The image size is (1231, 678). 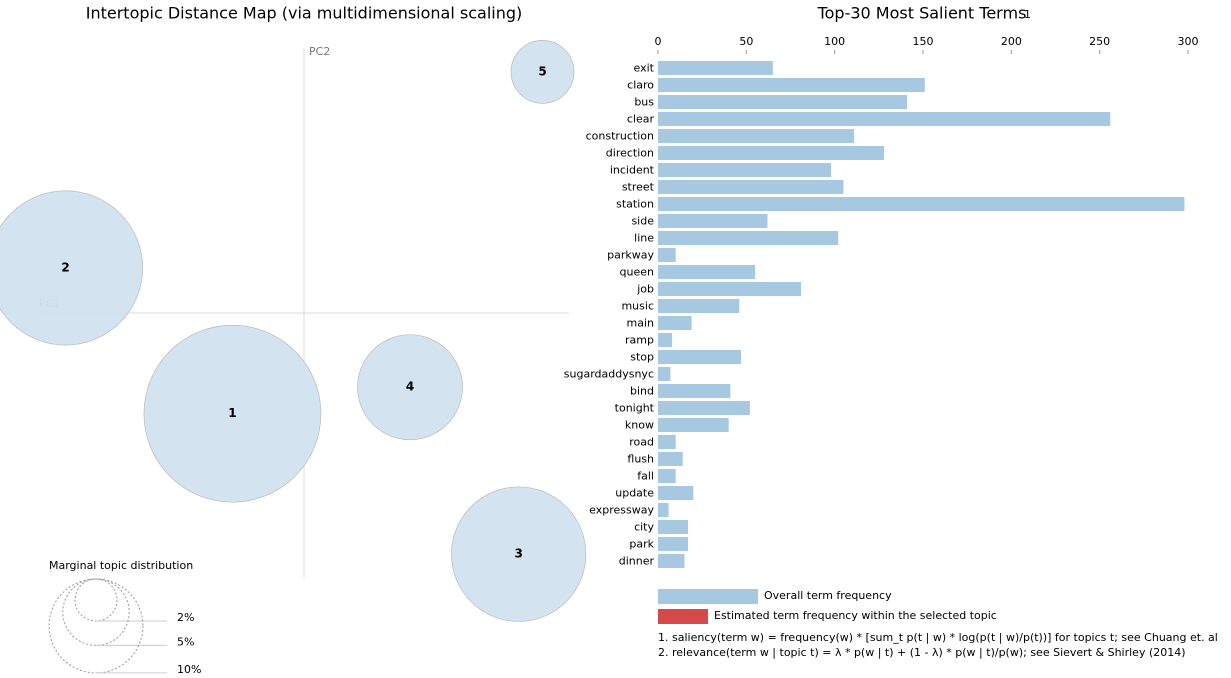 I want to click on y-tick-label: flush, so click(x=640, y=459).